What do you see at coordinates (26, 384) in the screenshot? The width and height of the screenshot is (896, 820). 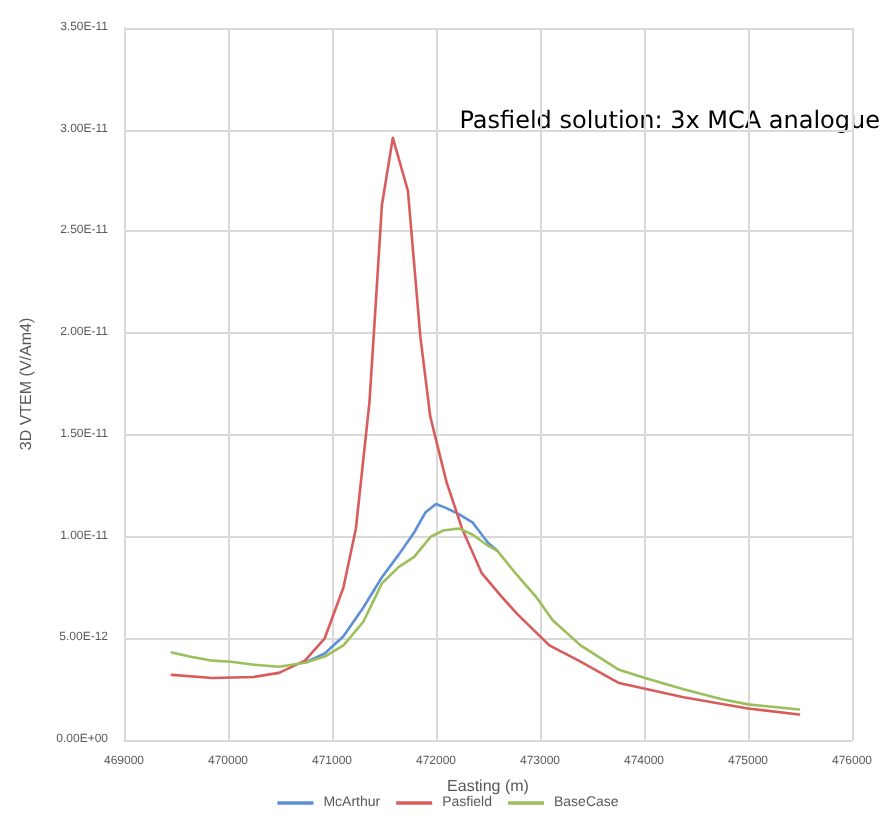 I see `y-axis-title: 3D VTEM (V/Am4)` at bounding box center [26, 384].